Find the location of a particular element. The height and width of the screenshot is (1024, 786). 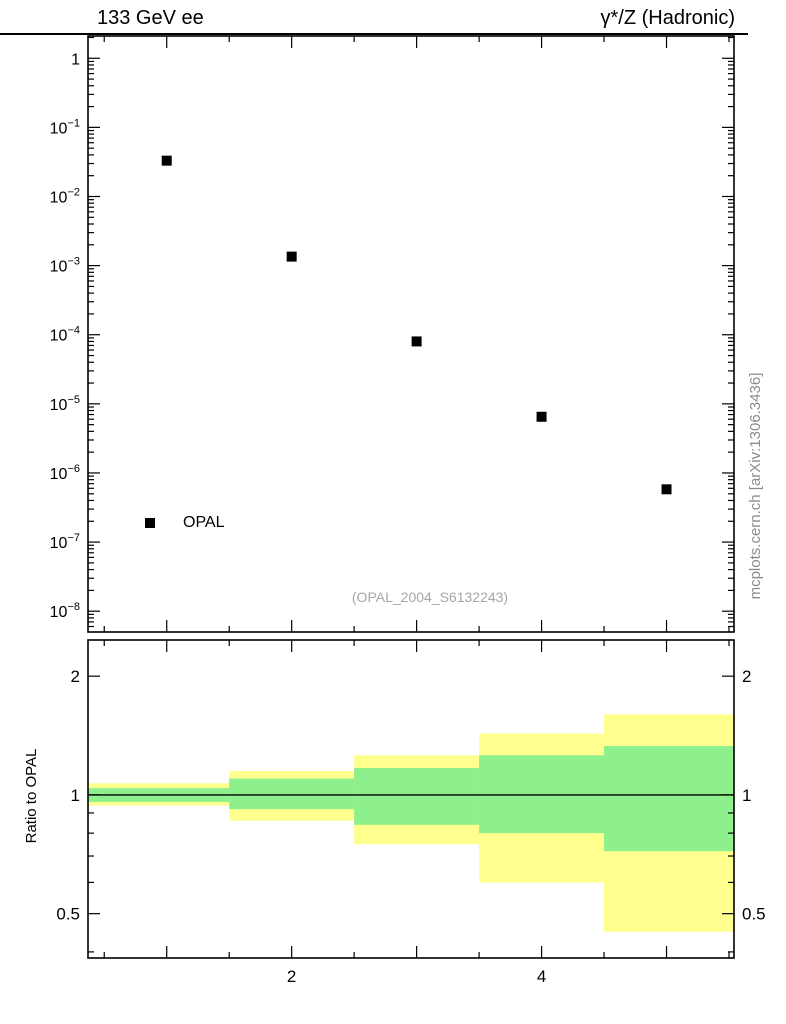

main-ytick-label: 10⁻² is located at coordinates (65, 197).